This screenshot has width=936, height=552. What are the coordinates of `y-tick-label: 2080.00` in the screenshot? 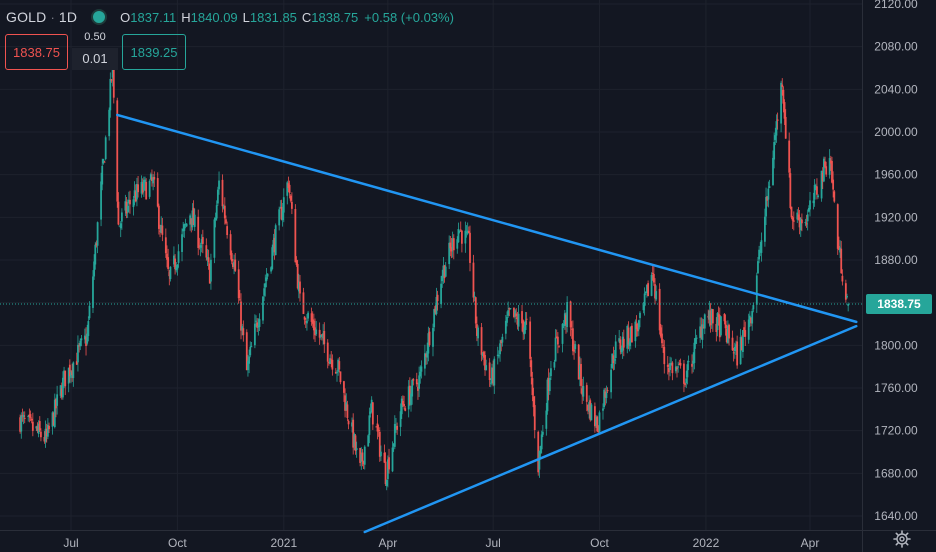 It's located at (896, 47).